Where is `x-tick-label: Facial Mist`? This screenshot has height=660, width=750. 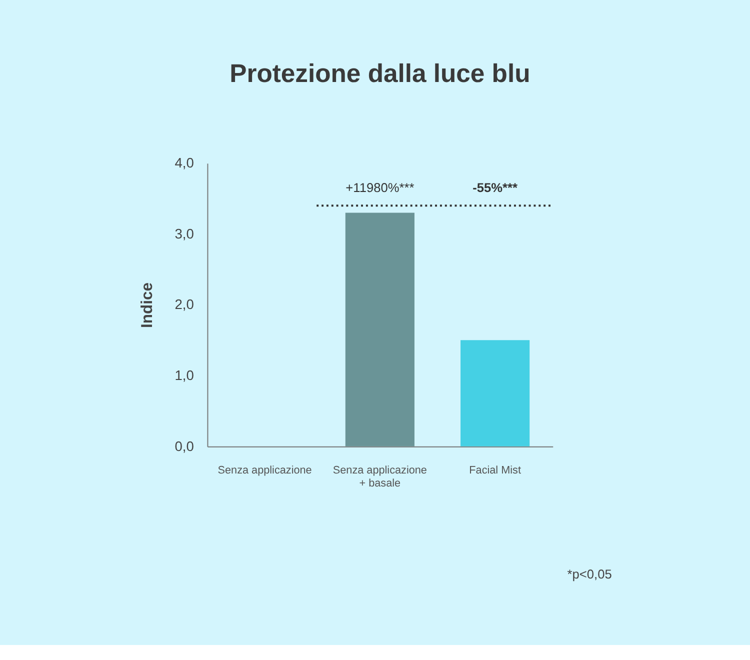
x-tick-label: Facial Mist is located at coordinates (495, 470).